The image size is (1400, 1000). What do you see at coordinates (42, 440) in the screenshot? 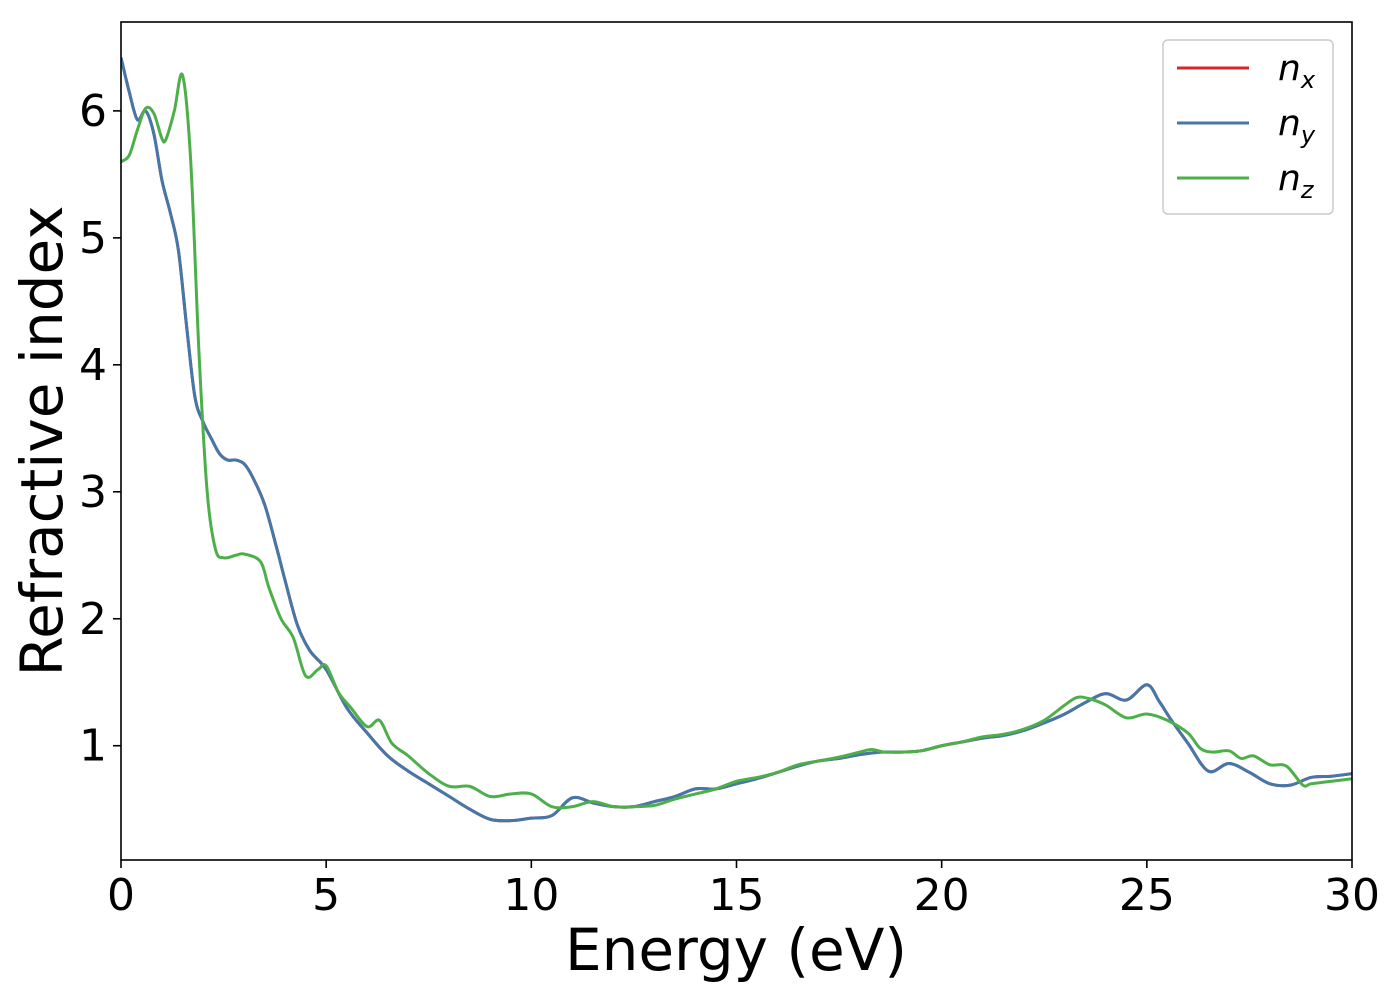
I see `y-axis-title: Refractive index` at bounding box center [42, 440].